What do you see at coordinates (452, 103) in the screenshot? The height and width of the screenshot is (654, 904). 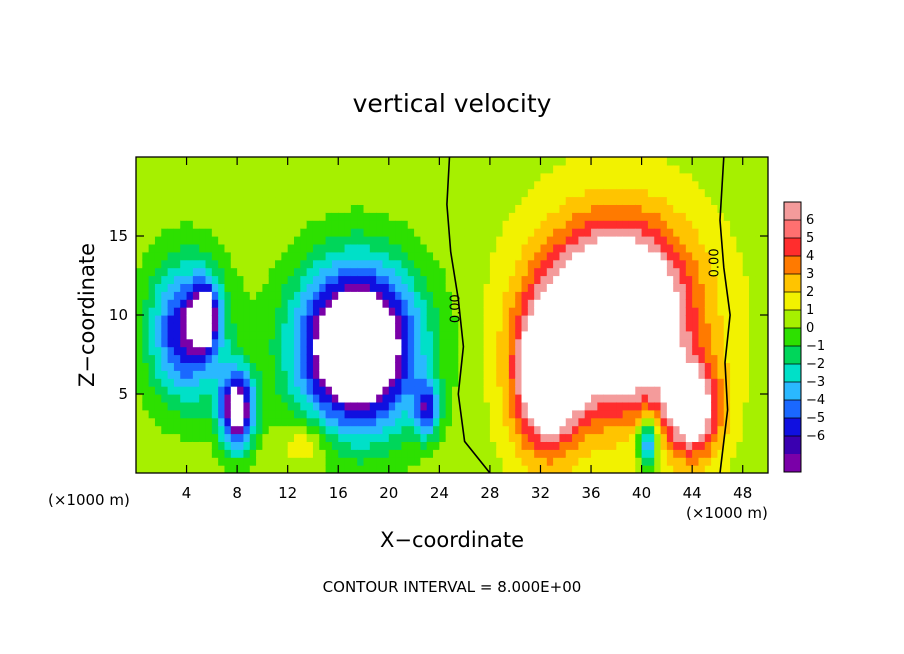 I see `chart-title: vertical velocity` at bounding box center [452, 103].